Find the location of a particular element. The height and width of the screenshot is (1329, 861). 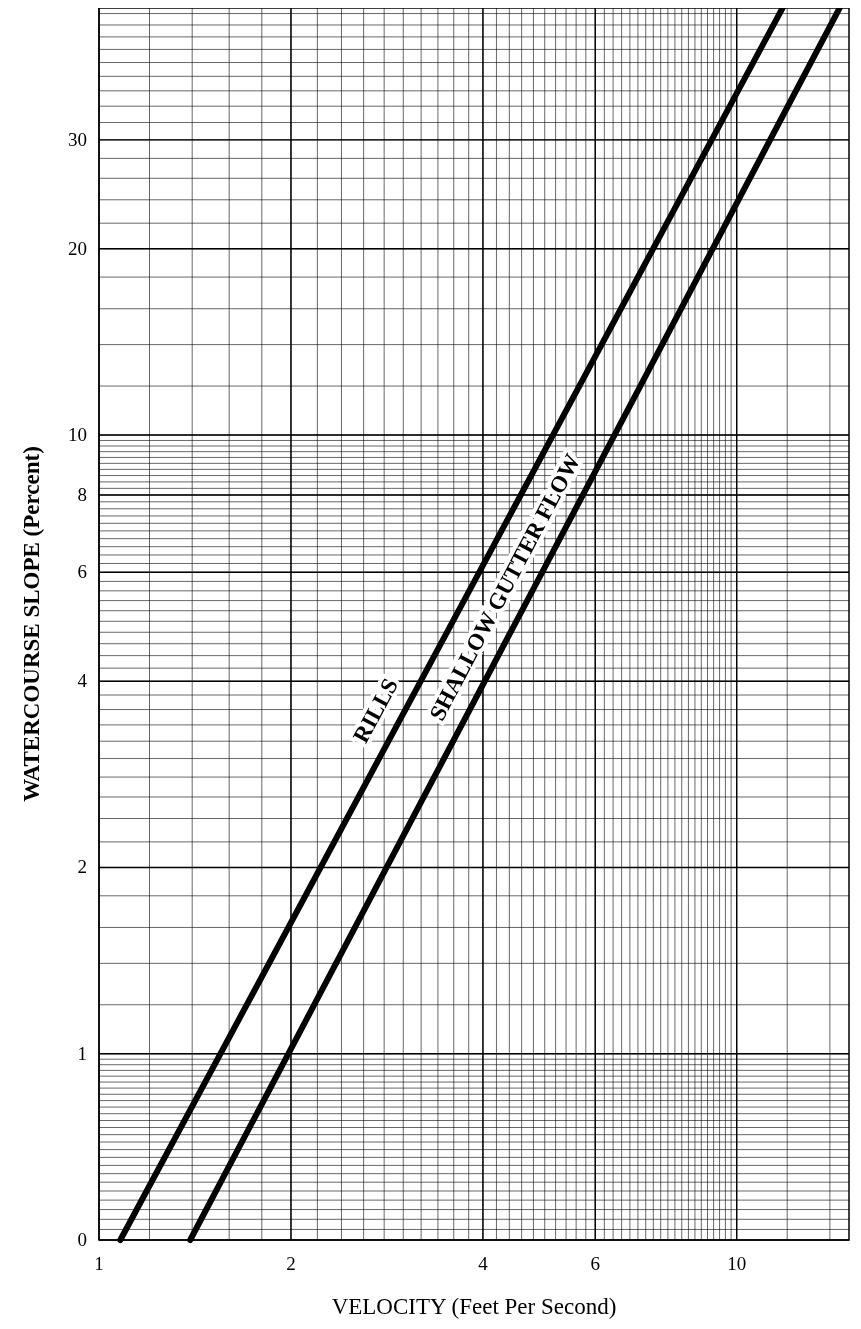

x-tick-label: 1 is located at coordinates (99, 1263).